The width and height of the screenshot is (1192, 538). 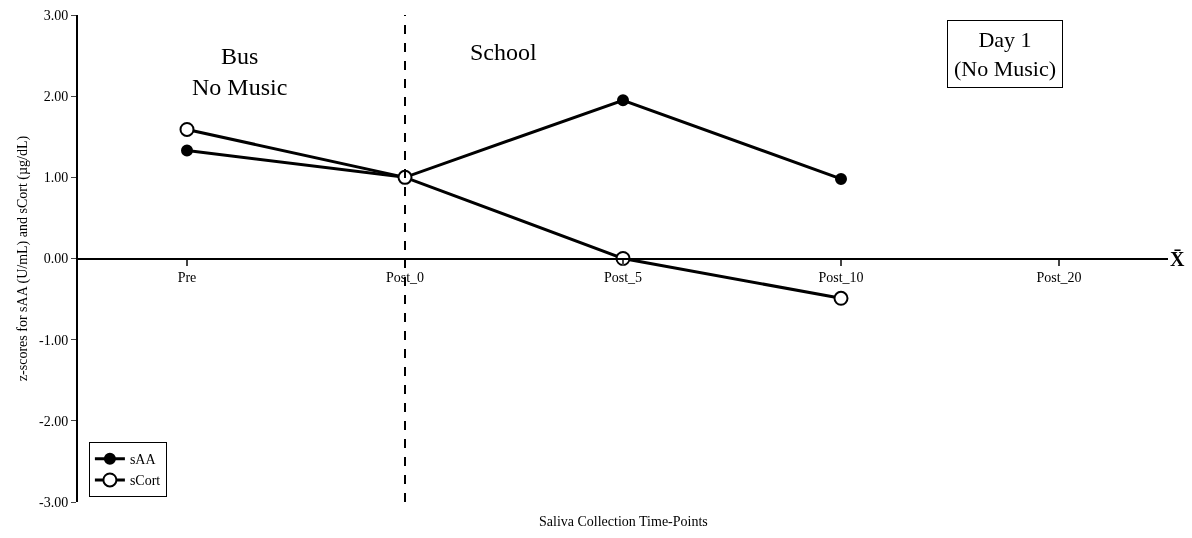 What do you see at coordinates (56, 259) in the screenshot?
I see `y-tick-label: 0.00` at bounding box center [56, 259].